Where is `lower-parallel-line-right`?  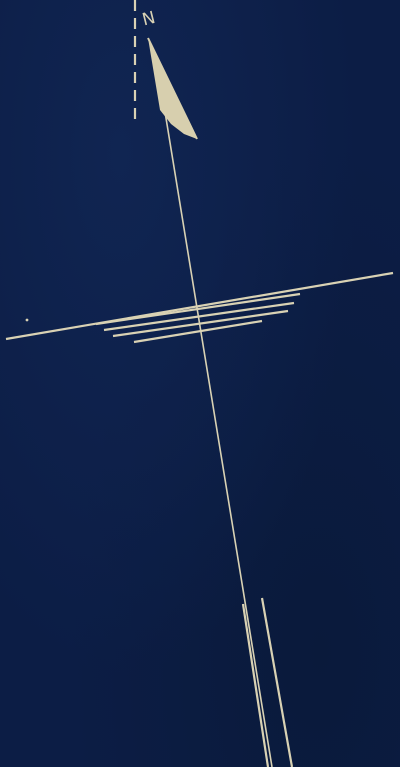 lower-parallel-line-right is located at coordinates (277, 682).